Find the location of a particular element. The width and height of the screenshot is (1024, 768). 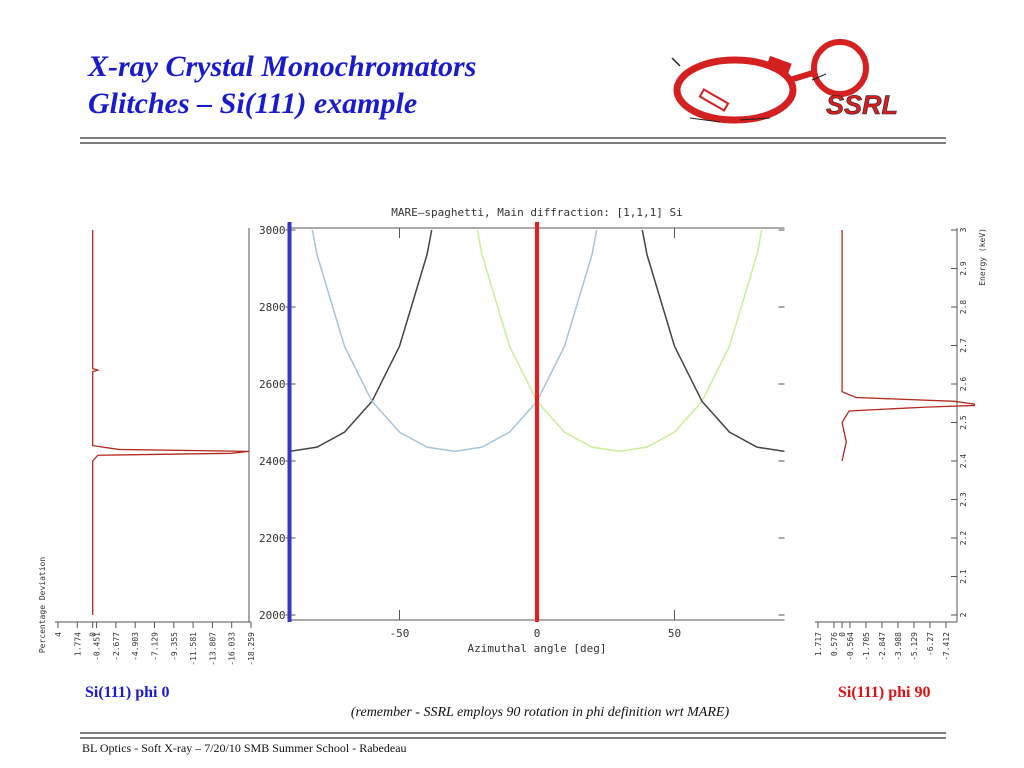

x-tick-label: -11.581 is located at coordinates (193, 649).